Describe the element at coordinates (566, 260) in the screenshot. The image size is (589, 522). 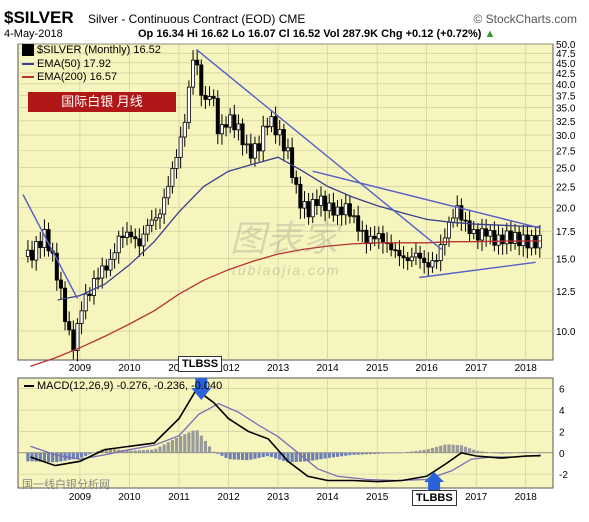
I see `price-y-tick: 15.0` at that location.